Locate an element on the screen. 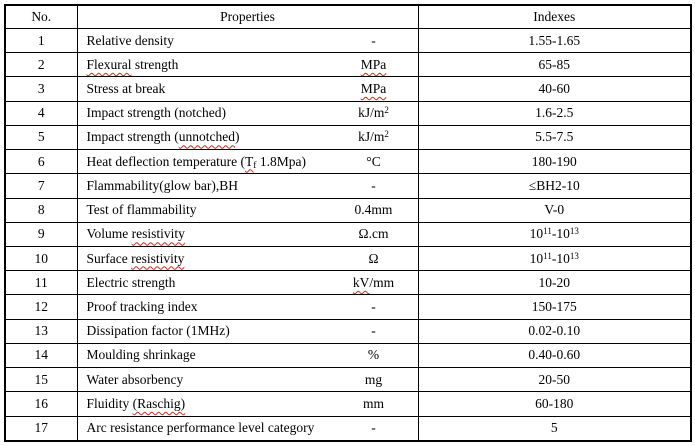 The width and height of the screenshot is (695, 446). property-layout: Relative density - is located at coordinates (247, 41).